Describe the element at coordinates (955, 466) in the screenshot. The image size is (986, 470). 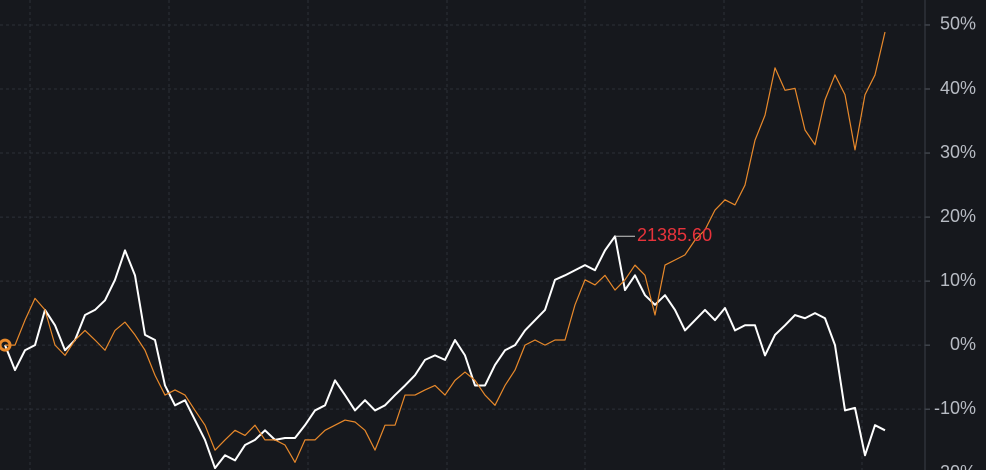
I see `y-tick-label: -20%` at that location.